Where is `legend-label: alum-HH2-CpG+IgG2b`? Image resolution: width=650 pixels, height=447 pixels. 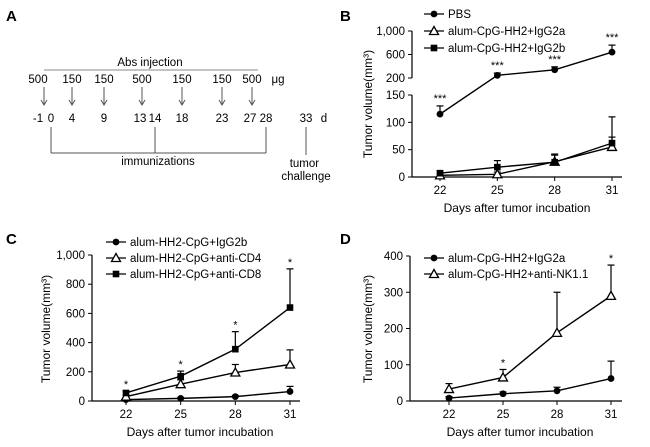 legend-label: alum-HH2-CpG+IgG2b is located at coordinates (188, 243).